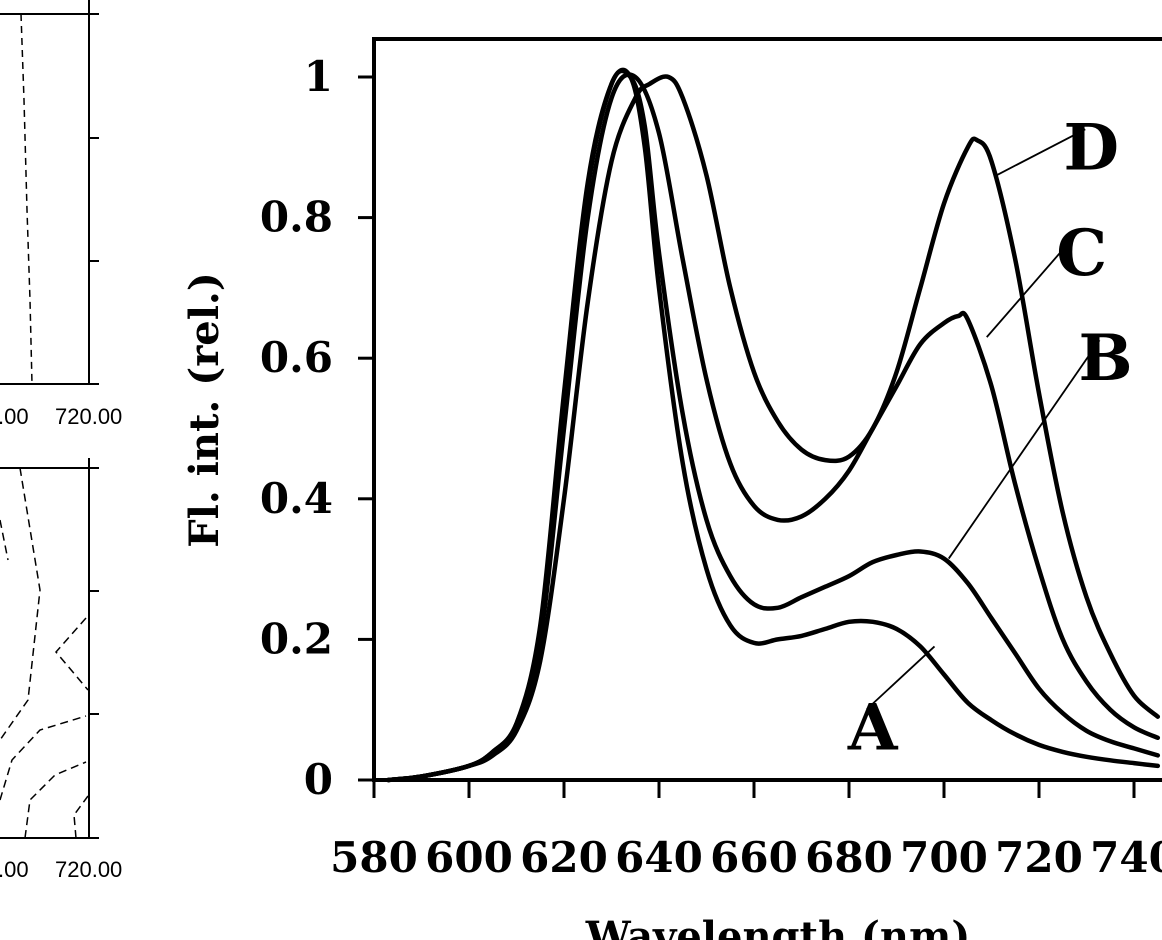 The image size is (1162, 940). I want to click on annotation-leader-a, so click(901, 677).